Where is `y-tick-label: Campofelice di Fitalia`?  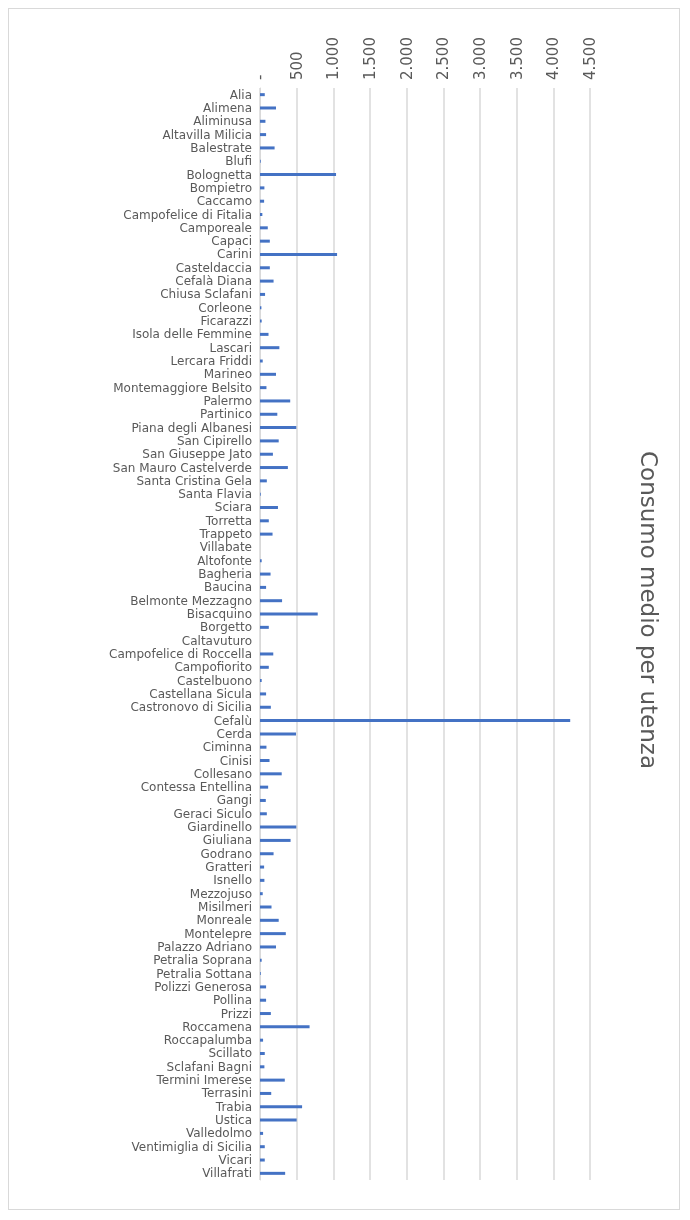 y-tick-label: Campofelice di Fitalia is located at coordinates (187, 214).